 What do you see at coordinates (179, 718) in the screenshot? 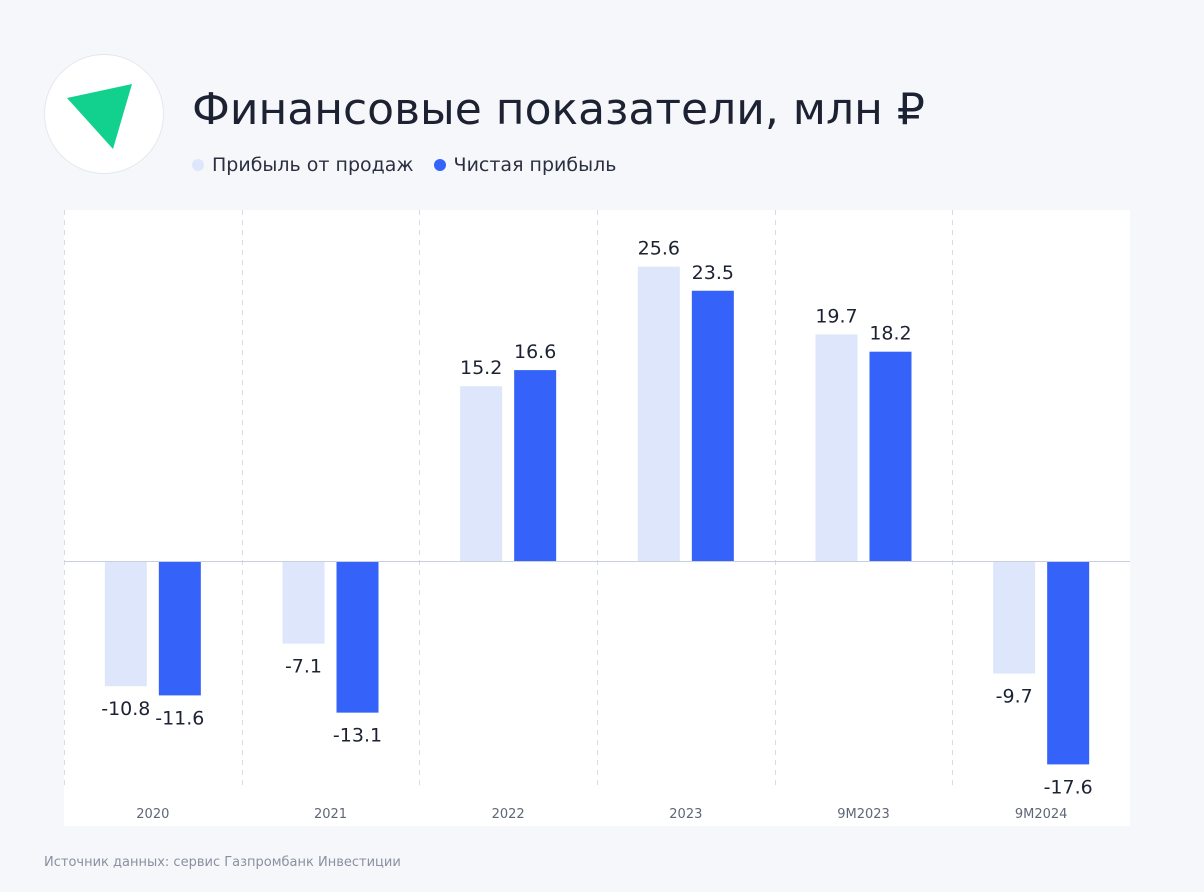
I see `data-label: -11.6` at bounding box center [179, 718].